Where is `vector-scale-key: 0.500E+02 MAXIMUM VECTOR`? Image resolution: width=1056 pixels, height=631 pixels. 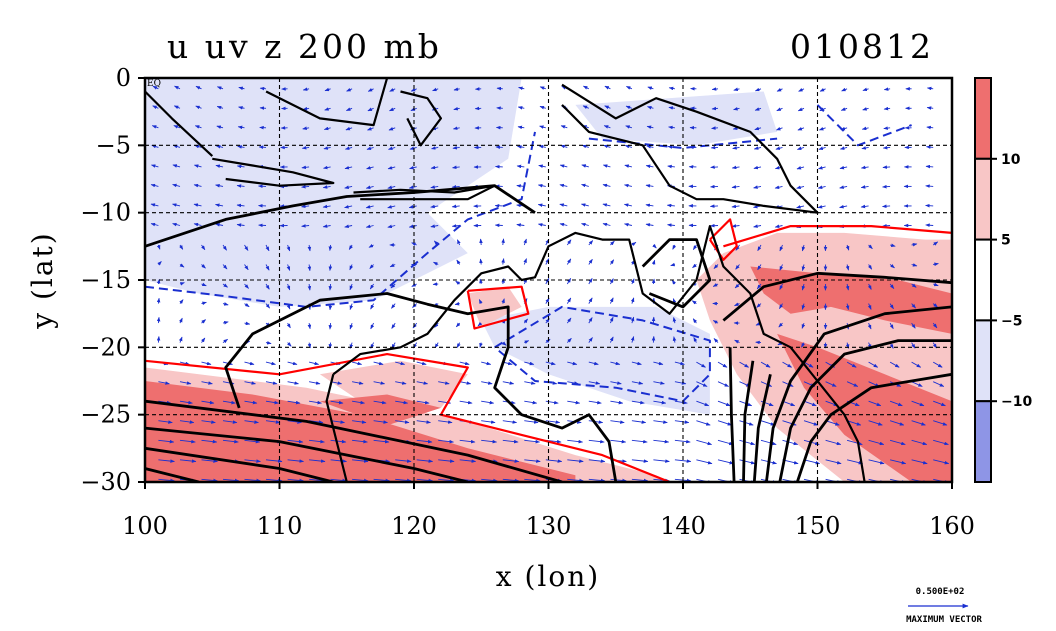 vector-scale-key: 0.500E+02 MAXIMUM VECTOR is located at coordinates (944, 606).